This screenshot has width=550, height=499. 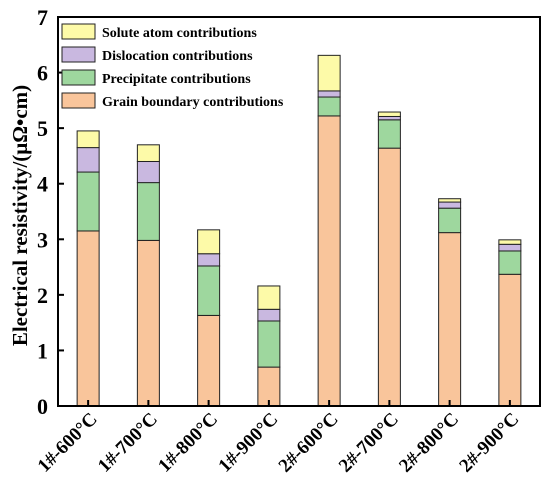 What do you see at coordinates (188, 443) in the screenshot?
I see `x-tick-label: 1#-800°C` at bounding box center [188, 443].